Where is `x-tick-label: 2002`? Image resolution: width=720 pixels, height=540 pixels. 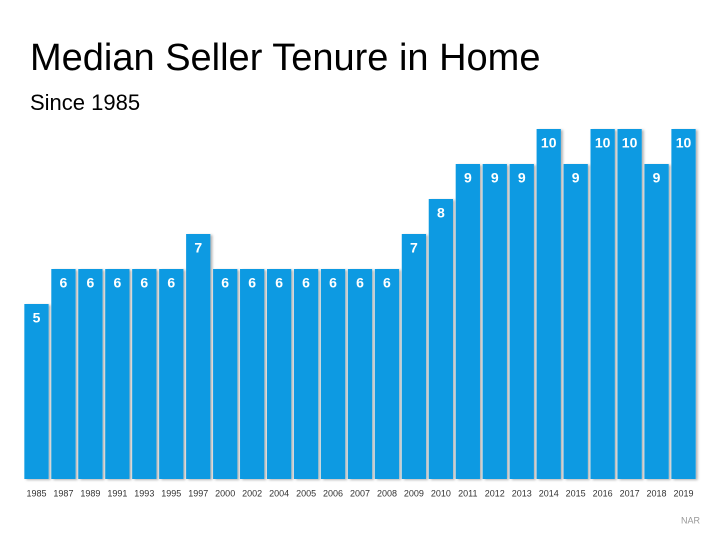 x-tick-label: 2002 is located at coordinates (252, 493).